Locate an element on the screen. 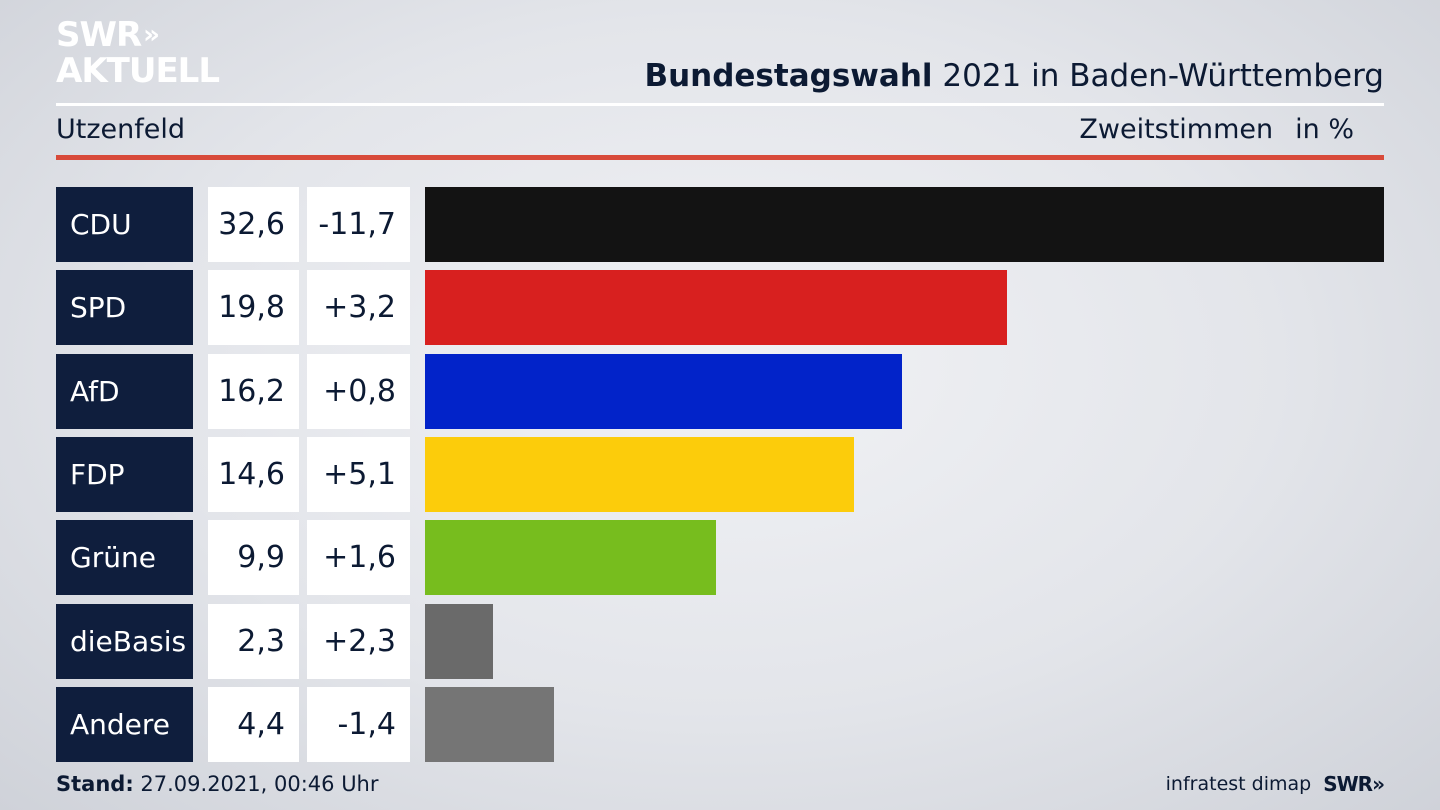  source-label: infratest dimap is located at coordinates (1238, 784).